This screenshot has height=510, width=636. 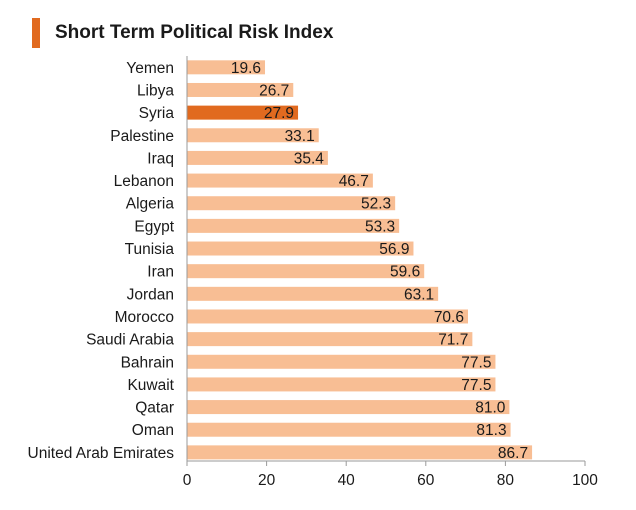 What do you see at coordinates (246, 68) in the screenshot?
I see `value-label-yemen: 19.6` at bounding box center [246, 68].